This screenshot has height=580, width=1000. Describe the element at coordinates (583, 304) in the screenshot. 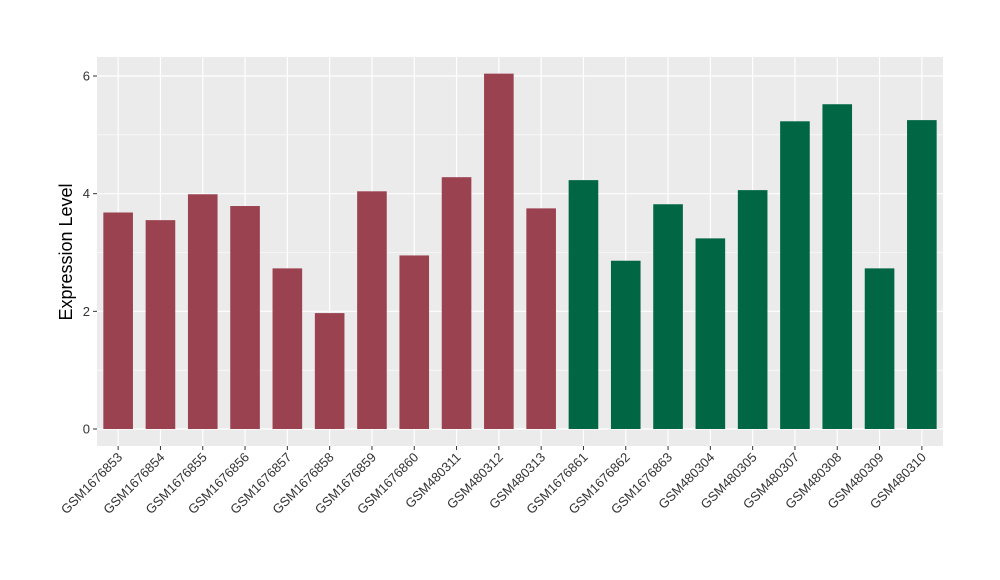

I see `bar-GSM1676861` at that location.